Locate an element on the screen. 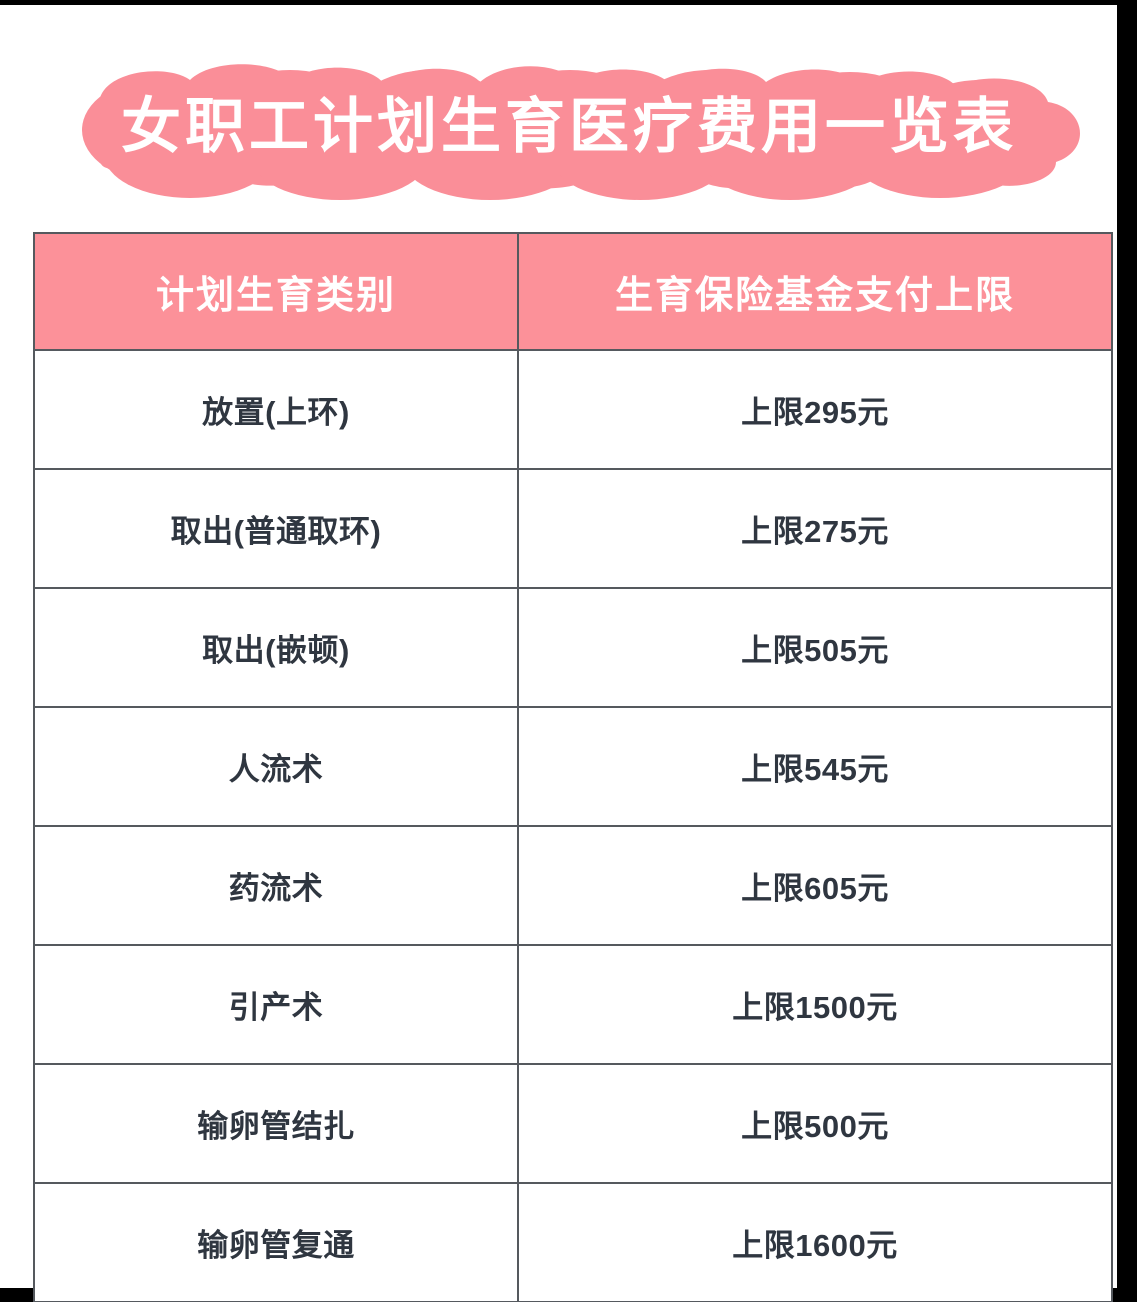 This screenshot has height=1302, width=1137. top-edge-strip is located at coordinates (568, 2).